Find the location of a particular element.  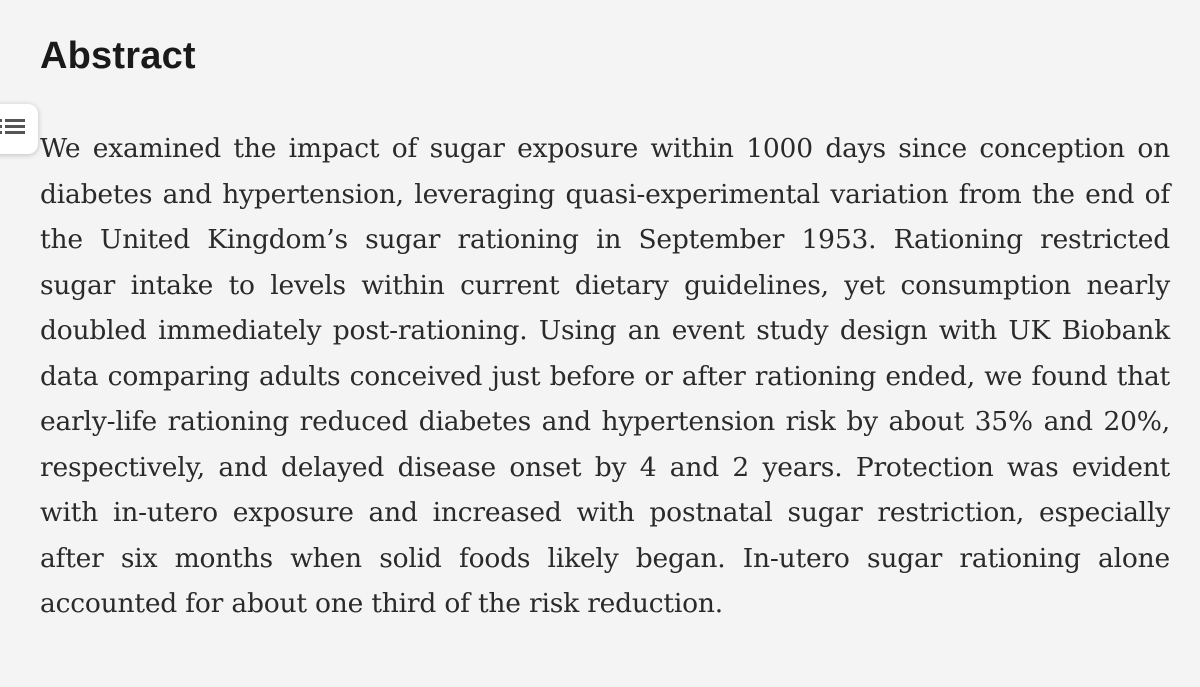

list-icon is located at coordinates (12, 126).